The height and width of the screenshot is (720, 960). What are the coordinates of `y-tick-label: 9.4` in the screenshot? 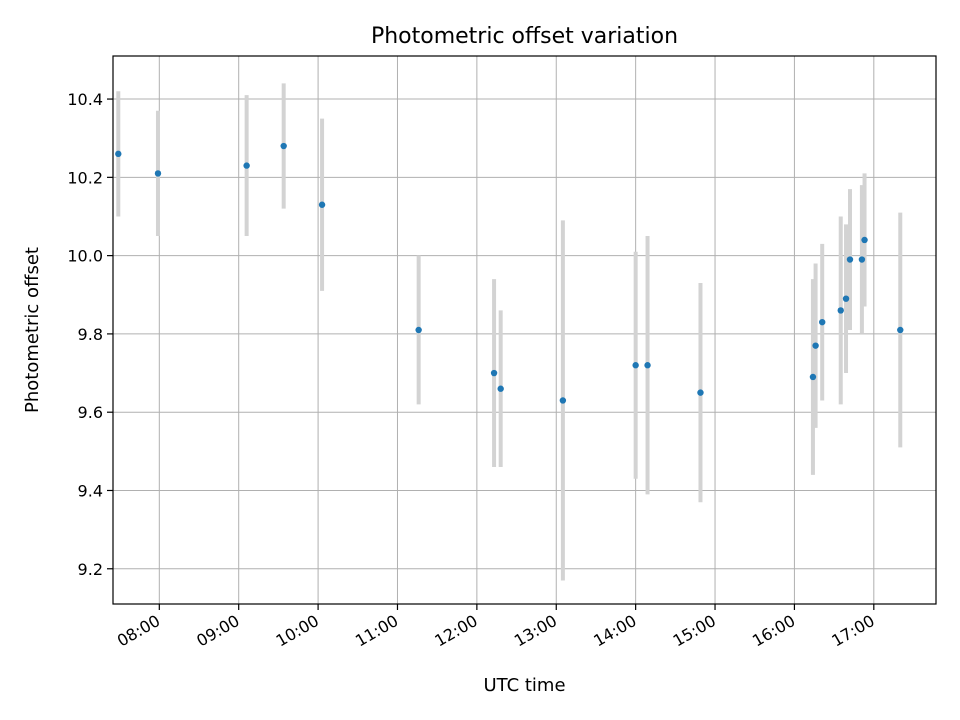 It's located at (90, 490).